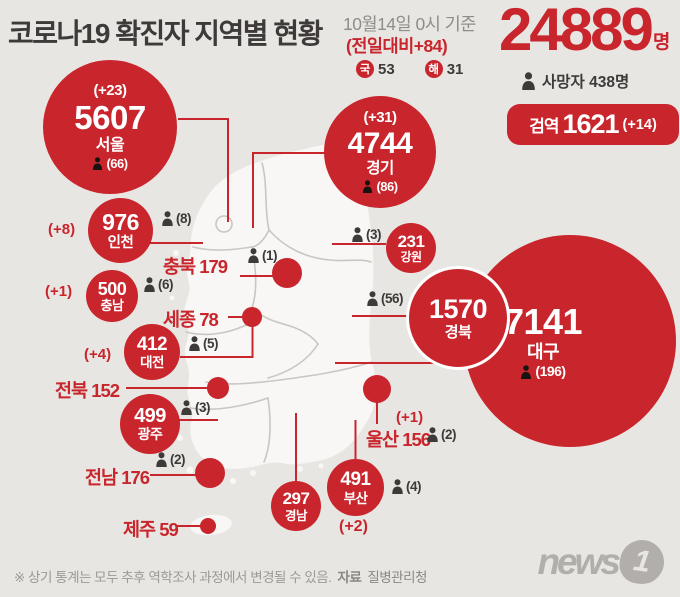 Image resolution: width=680 pixels, height=597 pixels. Describe the element at coordinates (411, 256) in the screenshot. I see `region-name: 강원` at that location.